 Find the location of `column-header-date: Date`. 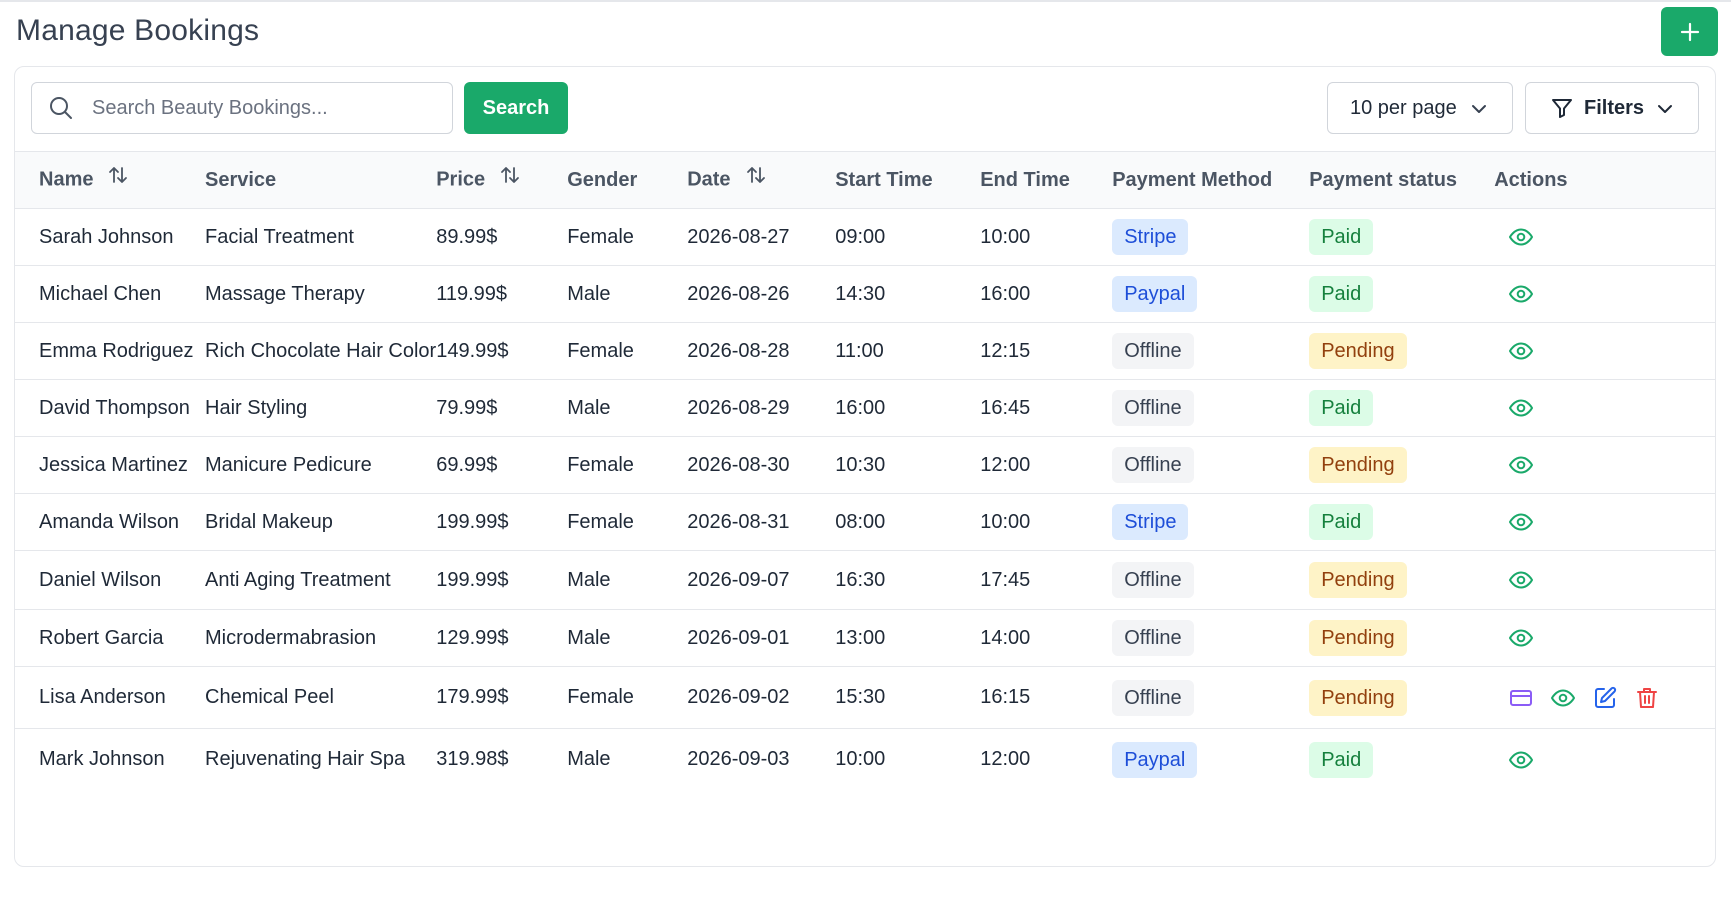

column-header-date: Date is located at coordinates (761, 180).